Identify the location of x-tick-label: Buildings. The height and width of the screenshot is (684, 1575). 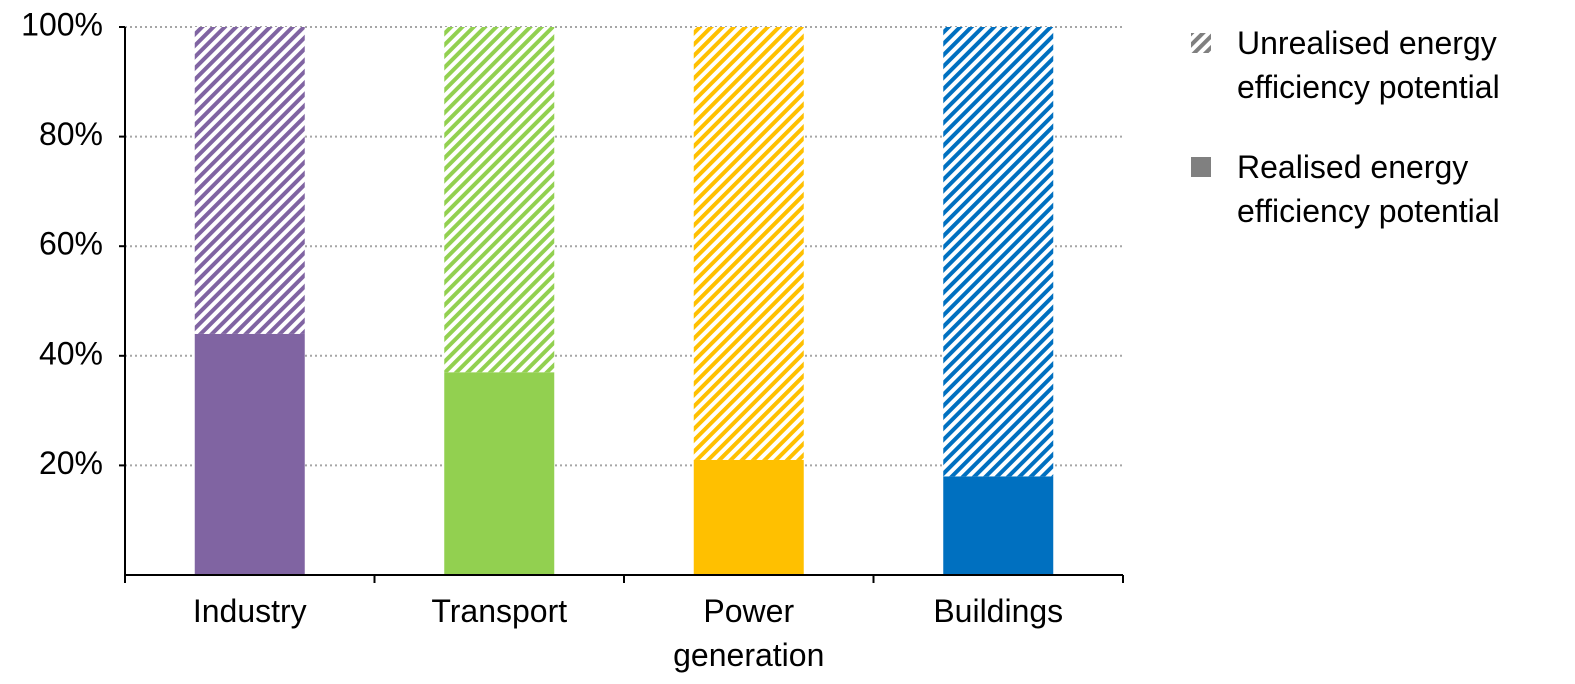
(998, 611).